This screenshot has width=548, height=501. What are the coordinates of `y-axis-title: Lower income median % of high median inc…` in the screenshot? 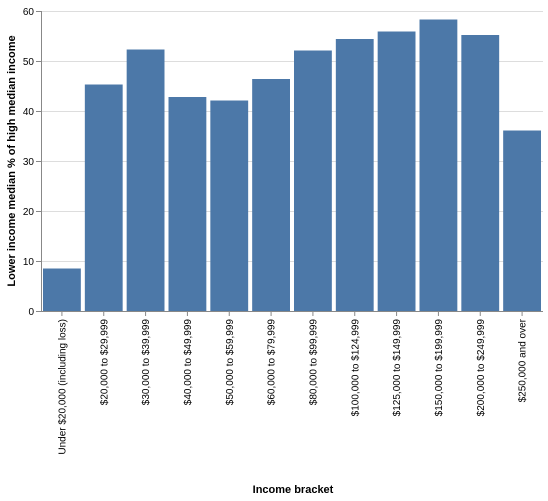 It's located at (12, 160).